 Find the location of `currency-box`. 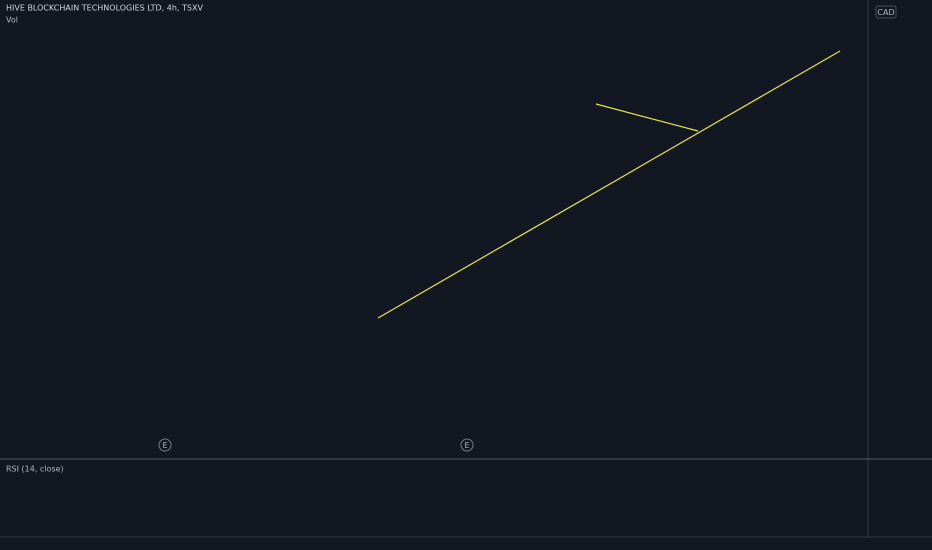

currency-box is located at coordinates (886, 12).